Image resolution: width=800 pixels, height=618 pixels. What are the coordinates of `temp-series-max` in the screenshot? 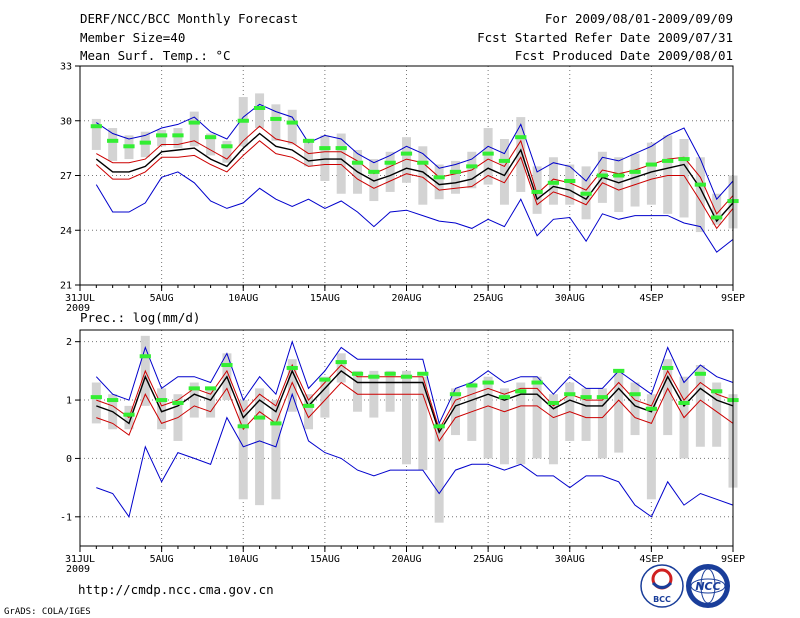 It's located at (415, 152).